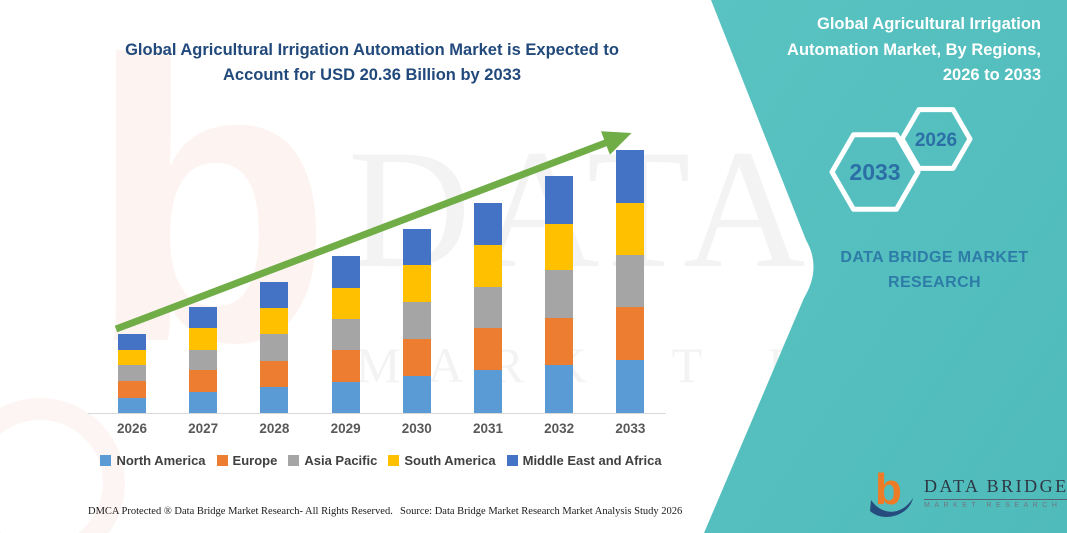 The height and width of the screenshot is (533, 1067). What do you see at coordinates (488, 266) in the screenshot?
I see `segment-south-america-2031` at bounding box center [488, 266].